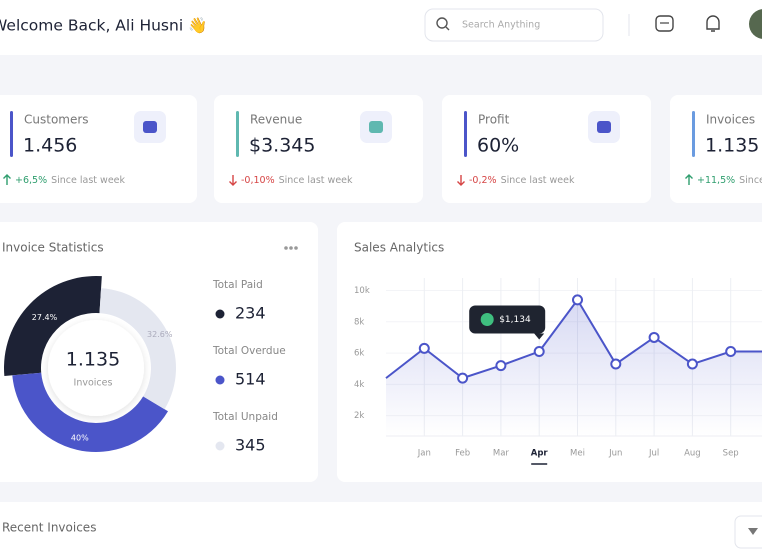  Describe the element at coordinates (250, 445) in the screenshot. I see `legend-value: 345` at that location.